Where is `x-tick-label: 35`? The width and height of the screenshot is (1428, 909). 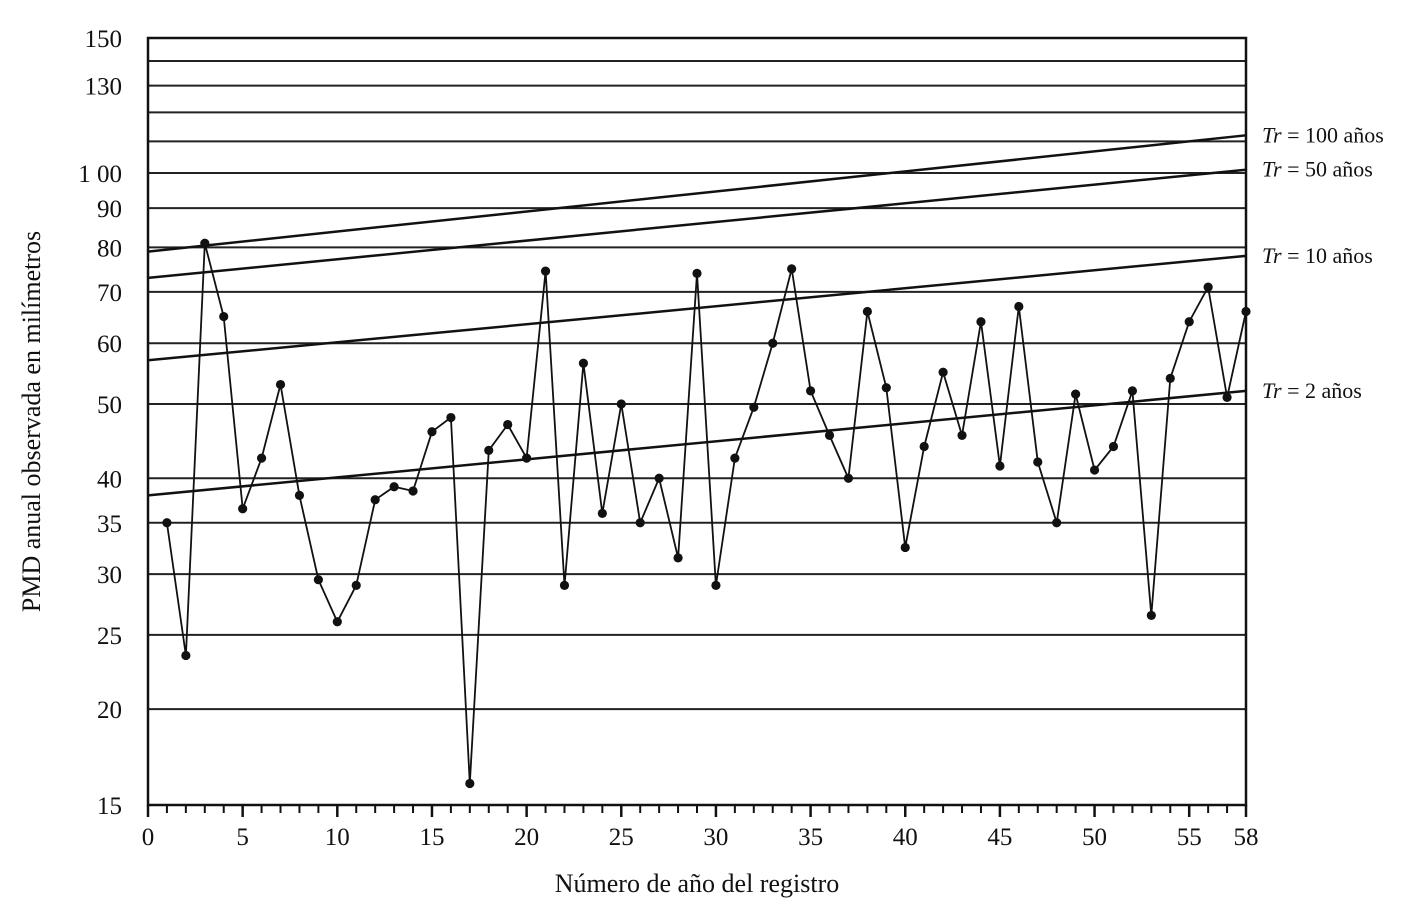
x-tick-label: 35 is located at coordinates (810, 837).